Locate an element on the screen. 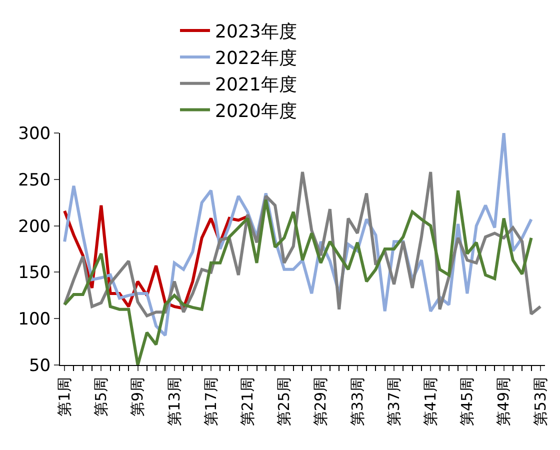  y-tick-label: 250 is located at coordinates (34, 180).